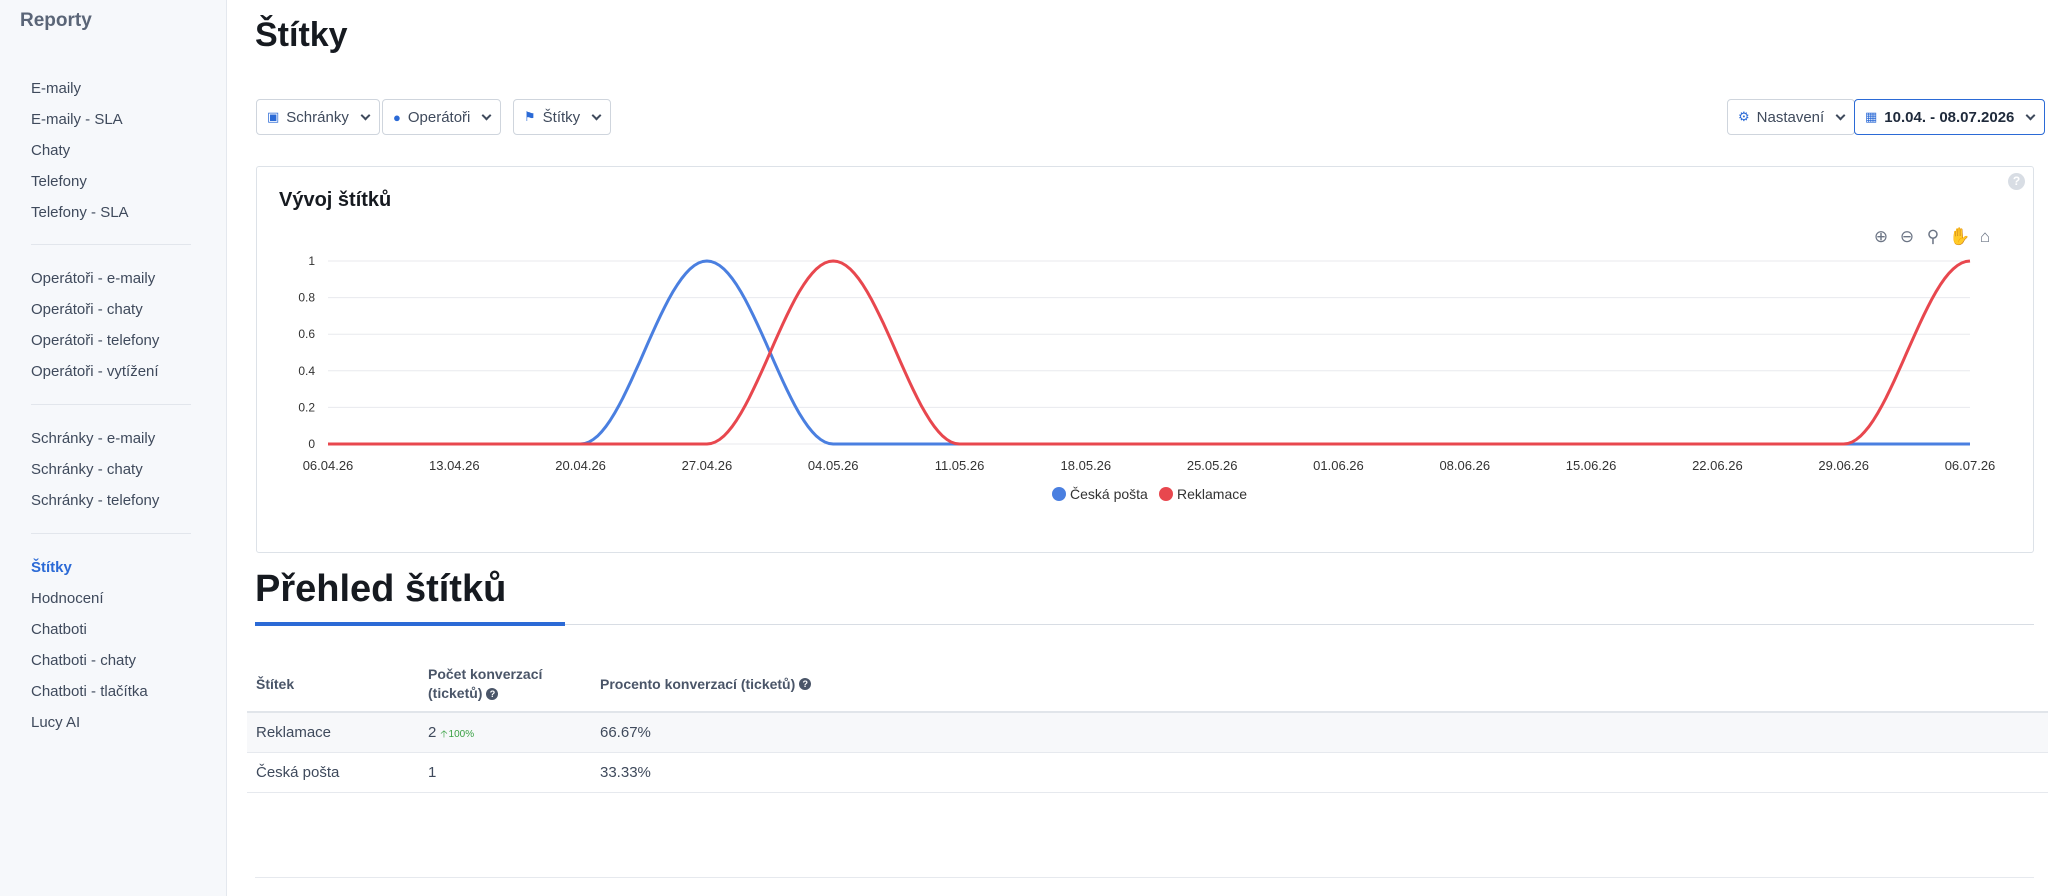 Image resolution: width=2048 pixels, height=896 pixels. What do you see at coordinates (59, 629) in the screenshot?
I see `sidebar-item-chatbots: Chatboti` at bounding box center [59, 629].